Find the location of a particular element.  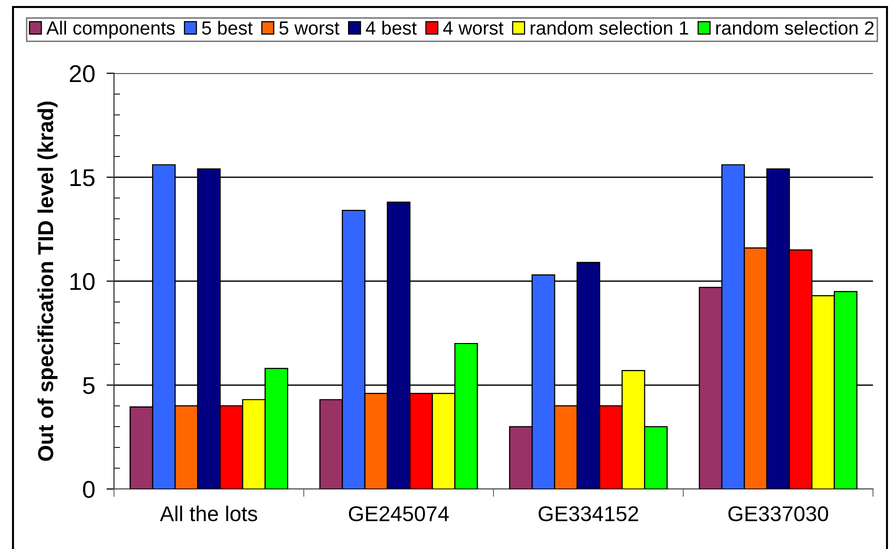

legend-label: All components is located at coordinates (110, 29).